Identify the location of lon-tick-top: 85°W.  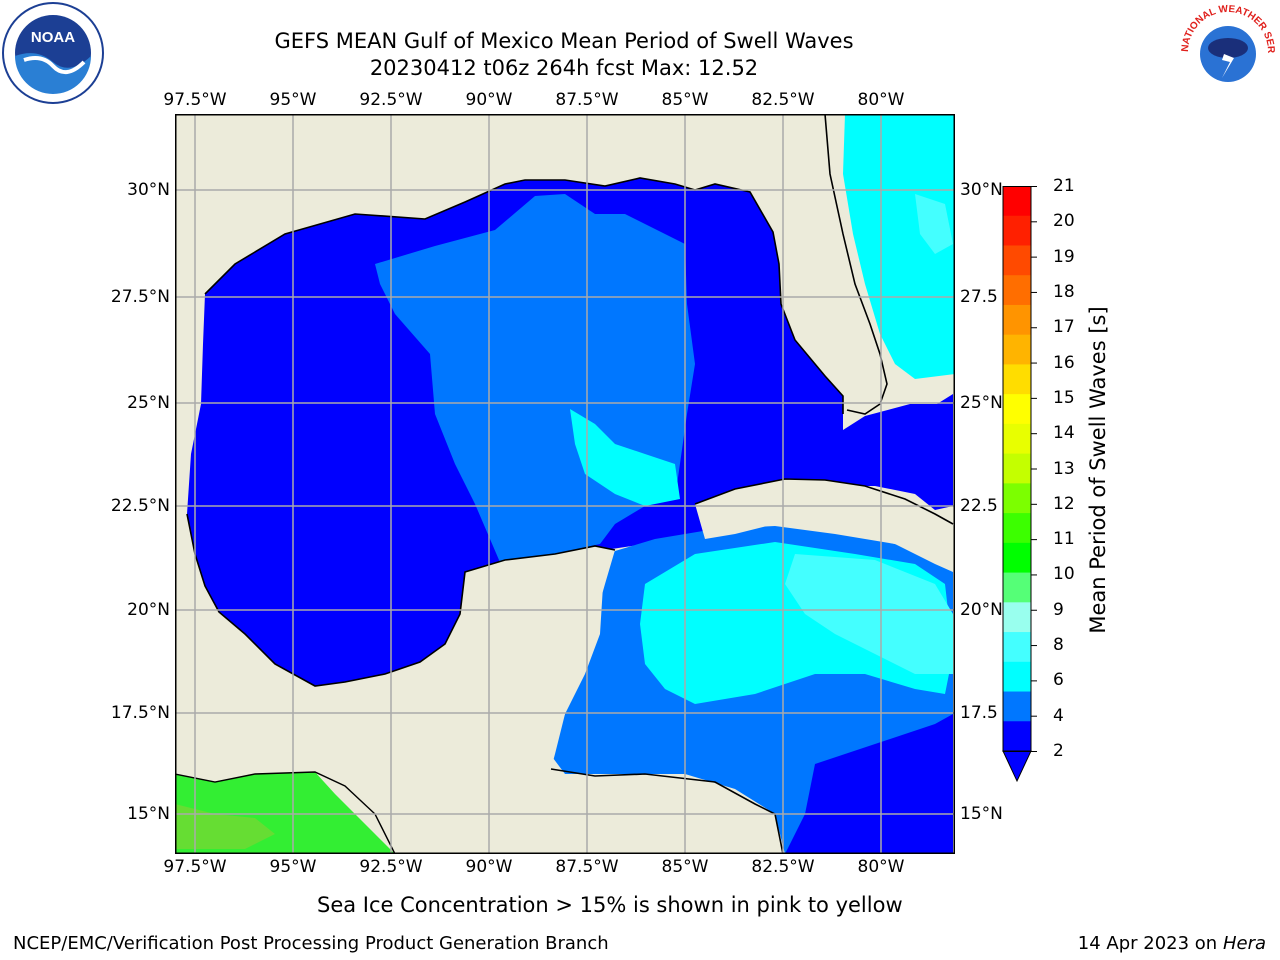
(685, 100).